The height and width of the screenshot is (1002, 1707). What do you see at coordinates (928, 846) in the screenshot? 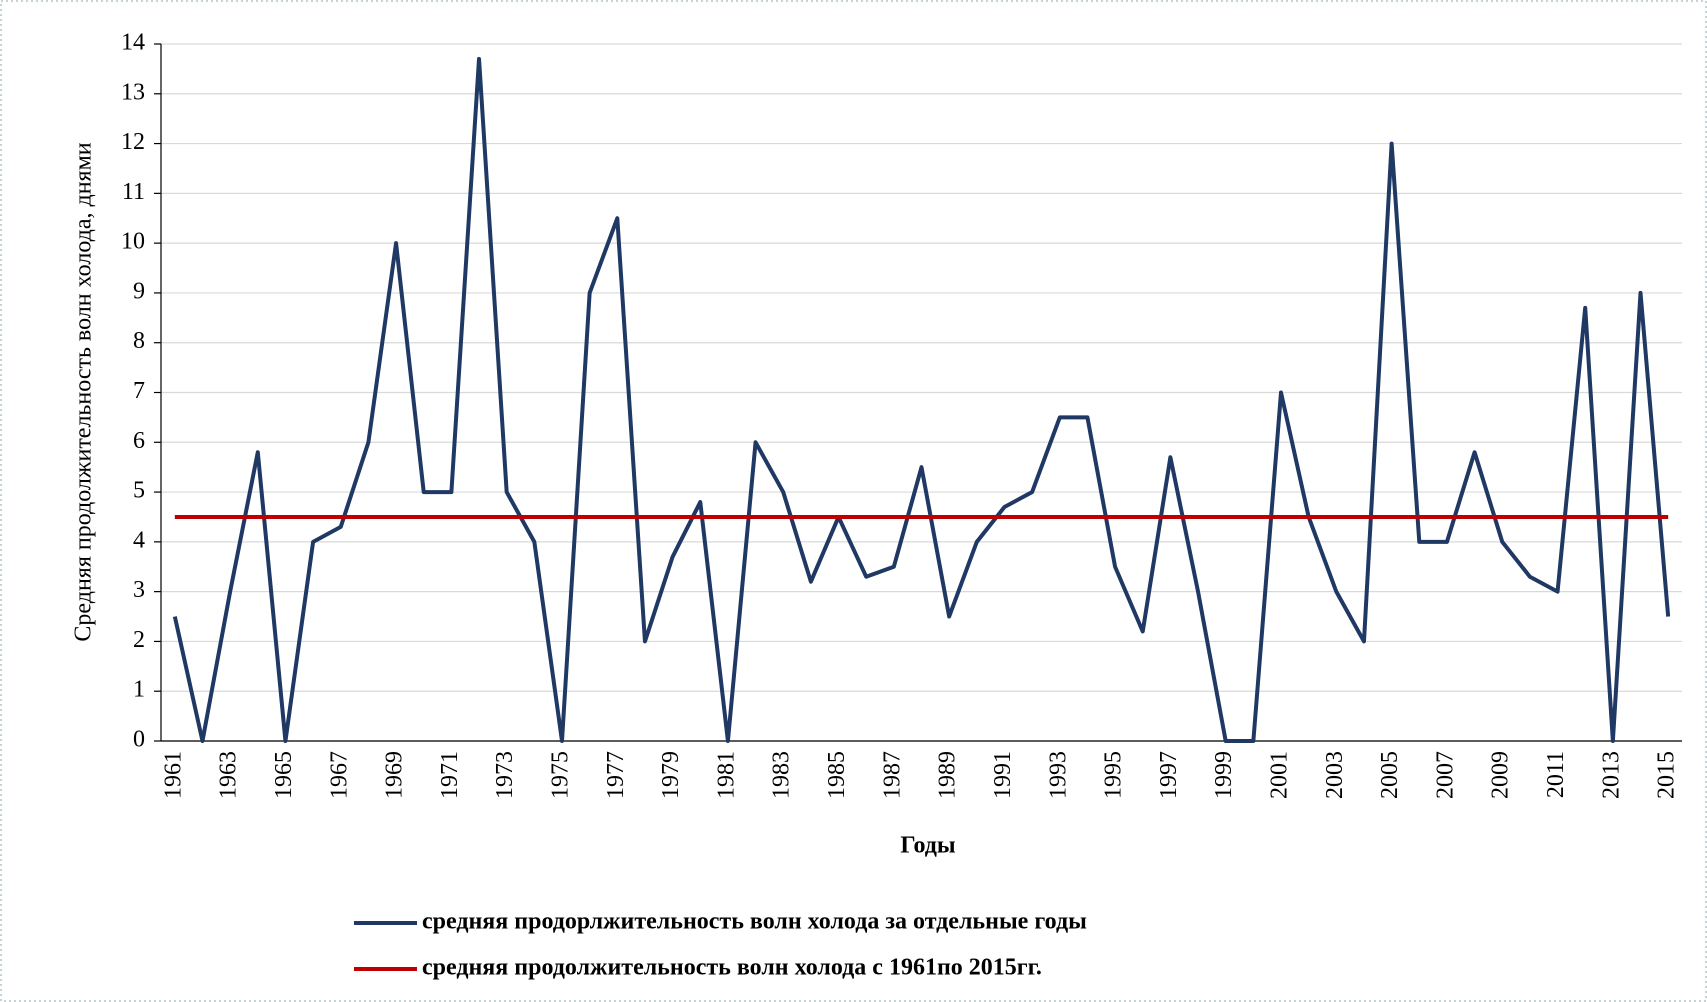
I see `x-axis-label: Годы` at bounding box center [928, 846].